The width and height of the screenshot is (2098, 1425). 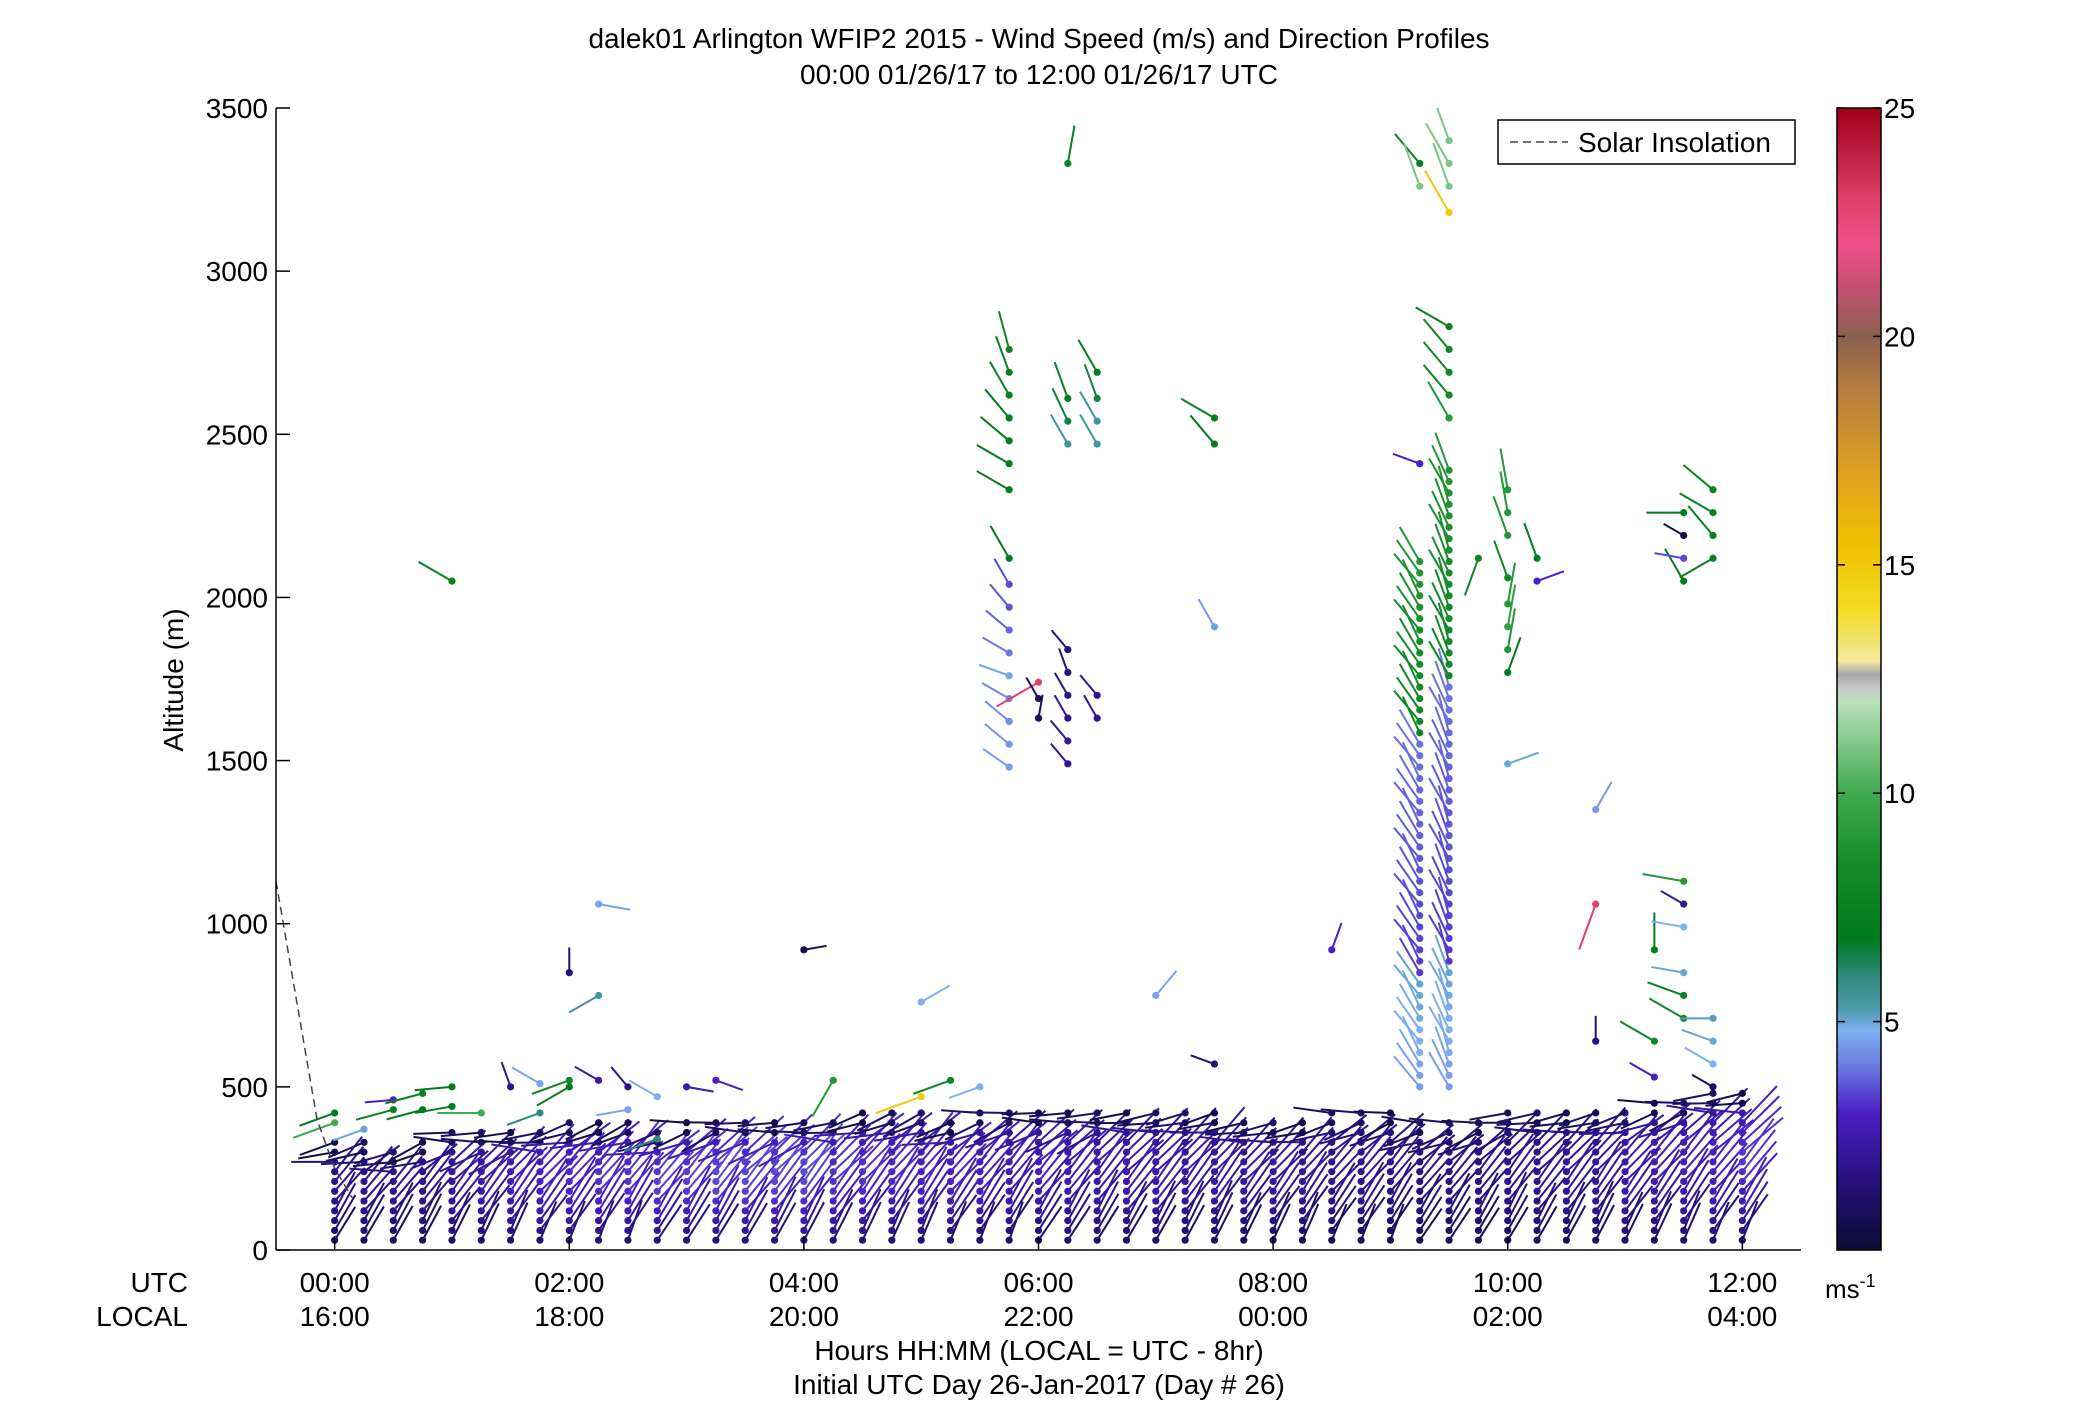 I want to click on solar-insolation-line, so click(x=314, y=1040).